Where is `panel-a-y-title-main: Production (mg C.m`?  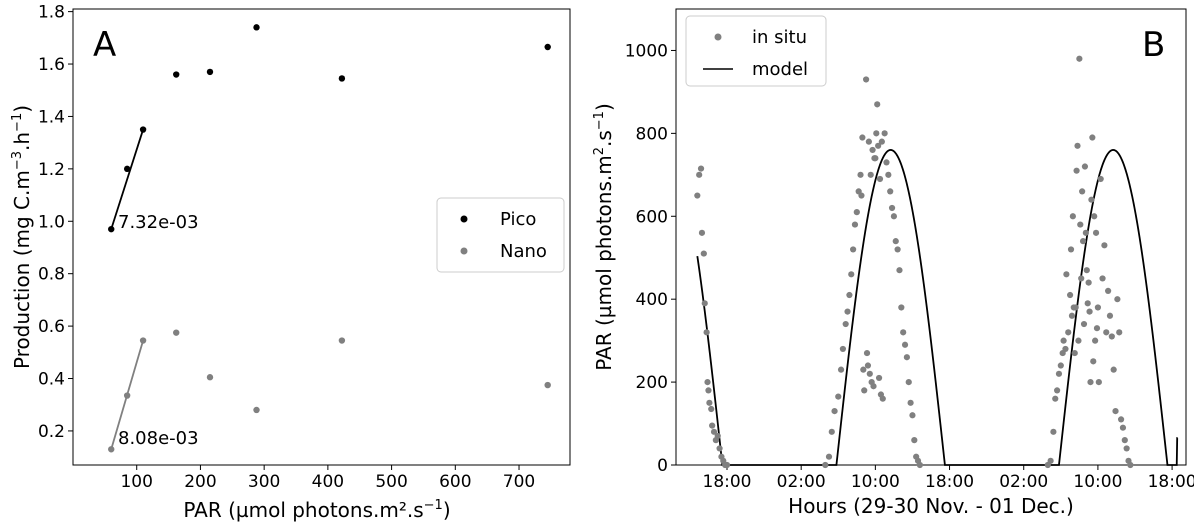 panel-a-y-title-main: Production (mg C.m is located at coordinates (22, 269).